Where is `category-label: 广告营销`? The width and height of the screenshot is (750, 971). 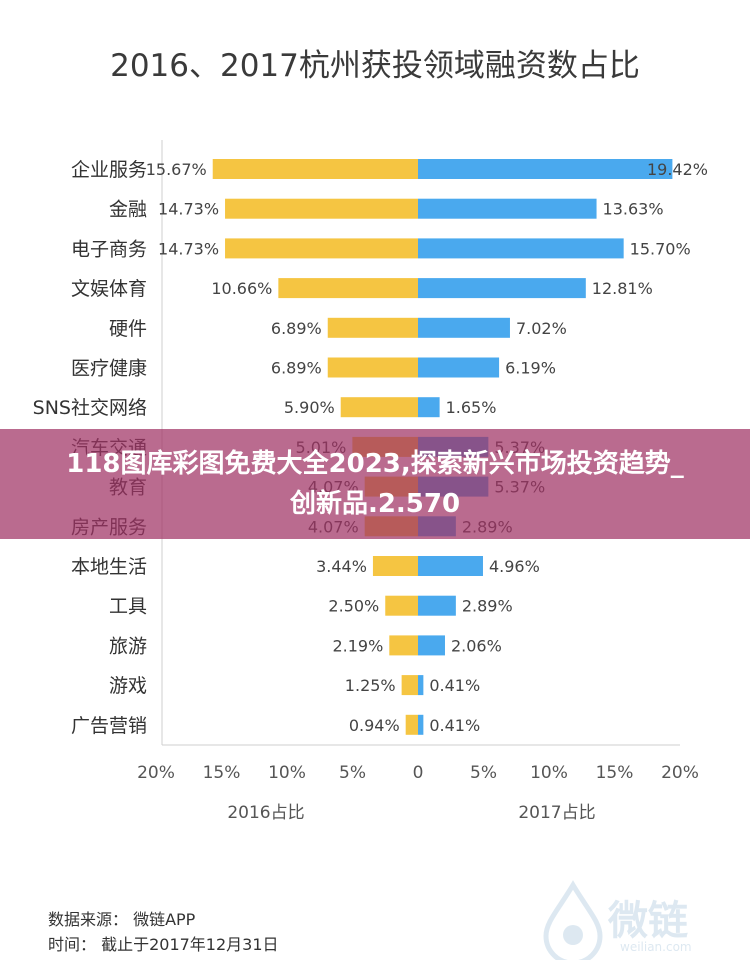 category-label: 广告营销 is located at coordinates (109, 726).